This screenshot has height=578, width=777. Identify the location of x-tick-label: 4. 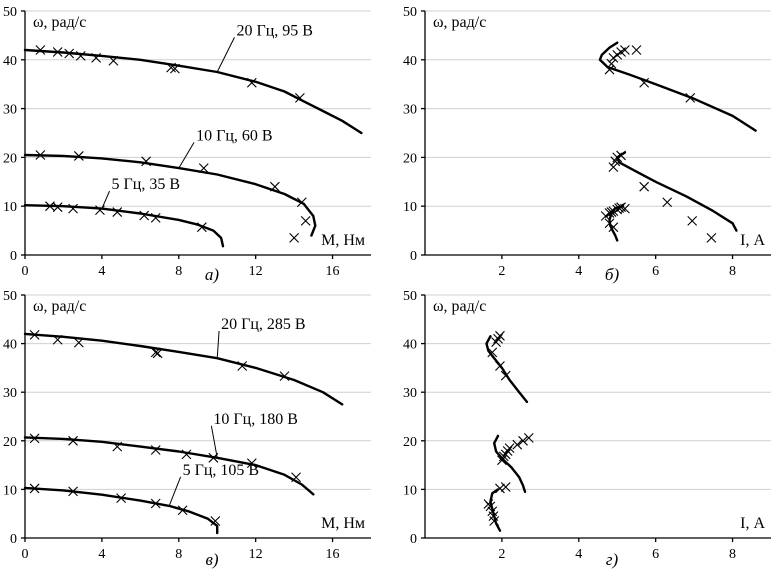
(578, 554).